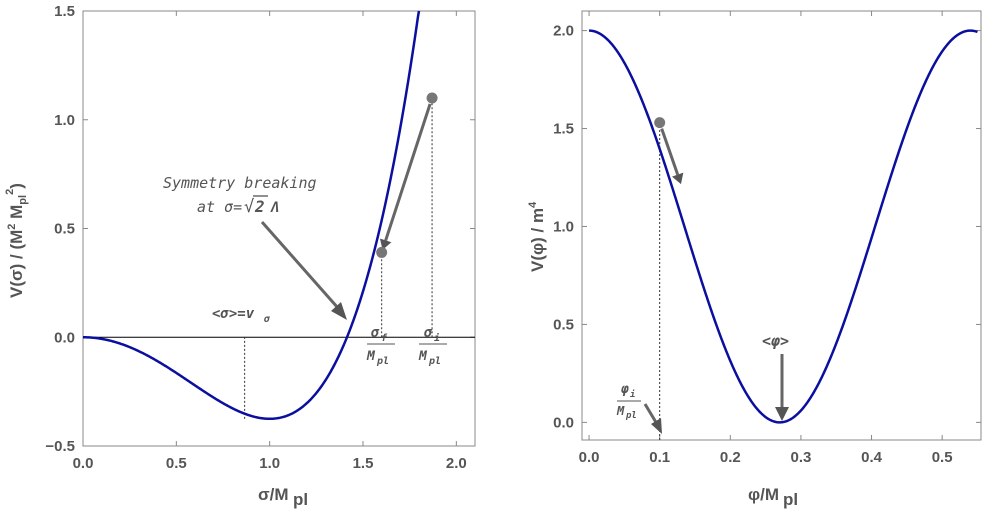 The width and height of the screenshot is (991, 511). What do you see at coordinates (800, 457) in the screenshot?
I see `x-tick-label: 0.3` at bounding box center [800, 457].